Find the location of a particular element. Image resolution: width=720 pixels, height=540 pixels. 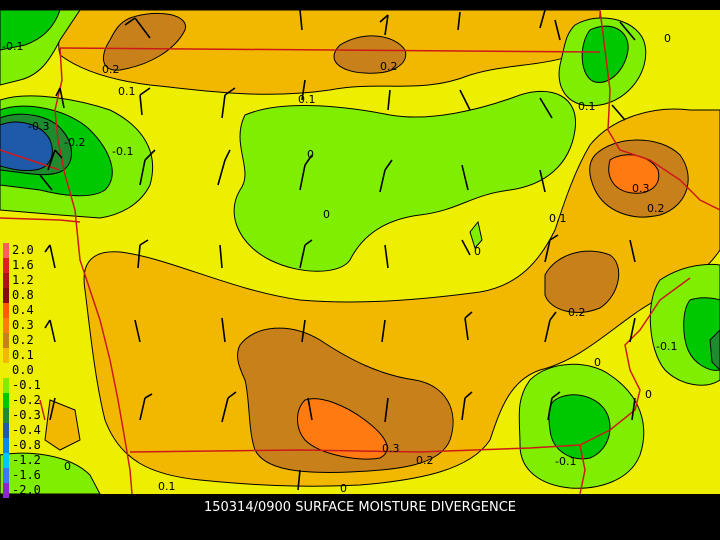

legend-label: -1.6 is located at coordinates (26, 475).